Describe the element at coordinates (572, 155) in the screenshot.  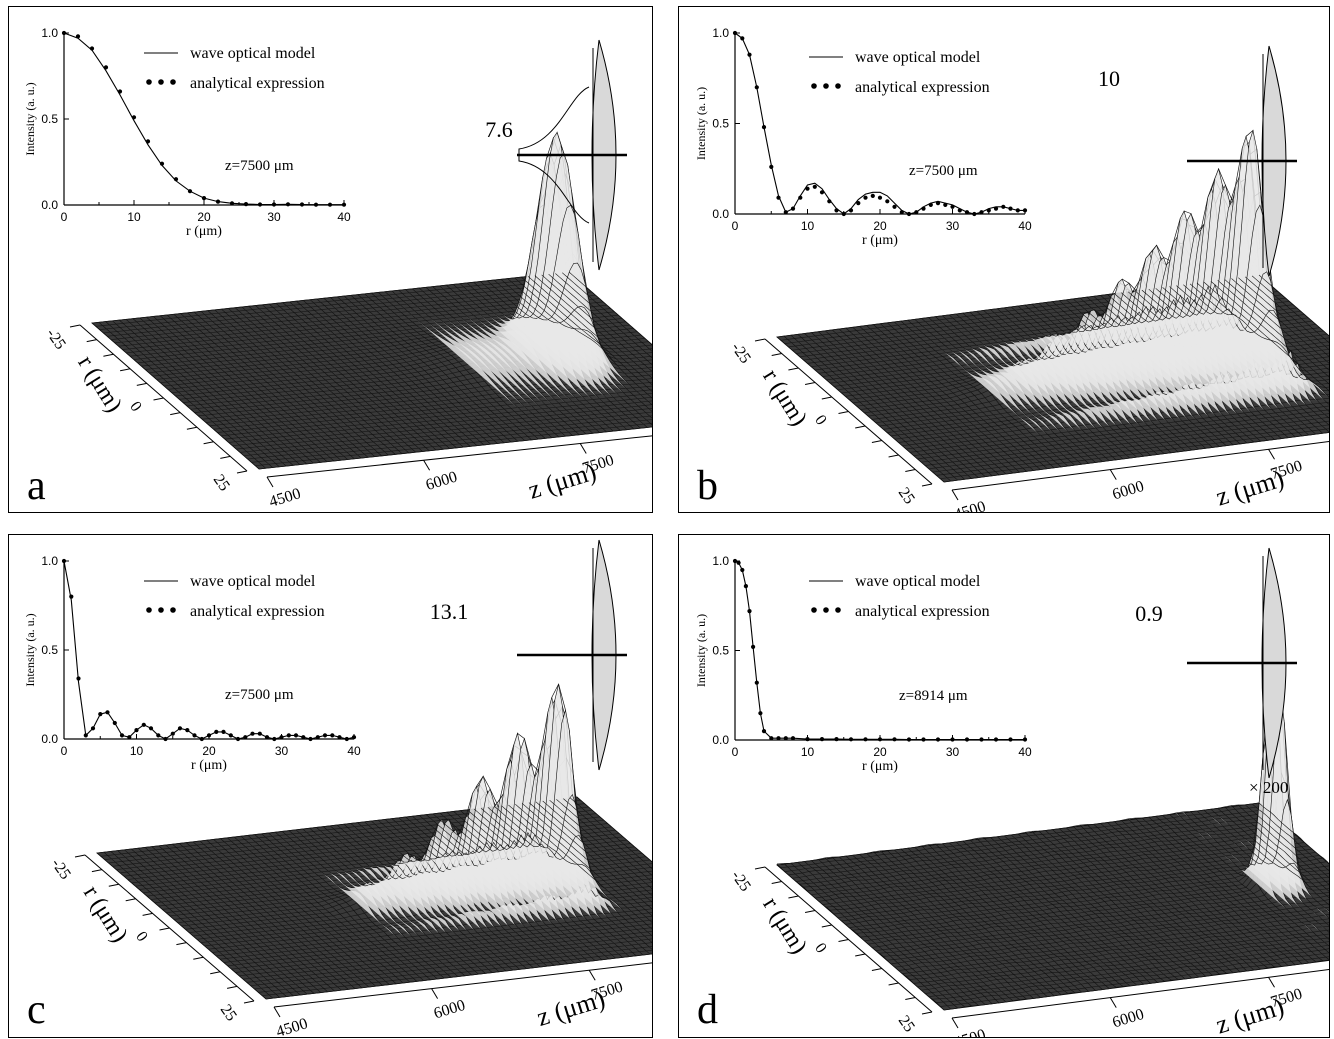
I see `lens-icon-a` at that location.